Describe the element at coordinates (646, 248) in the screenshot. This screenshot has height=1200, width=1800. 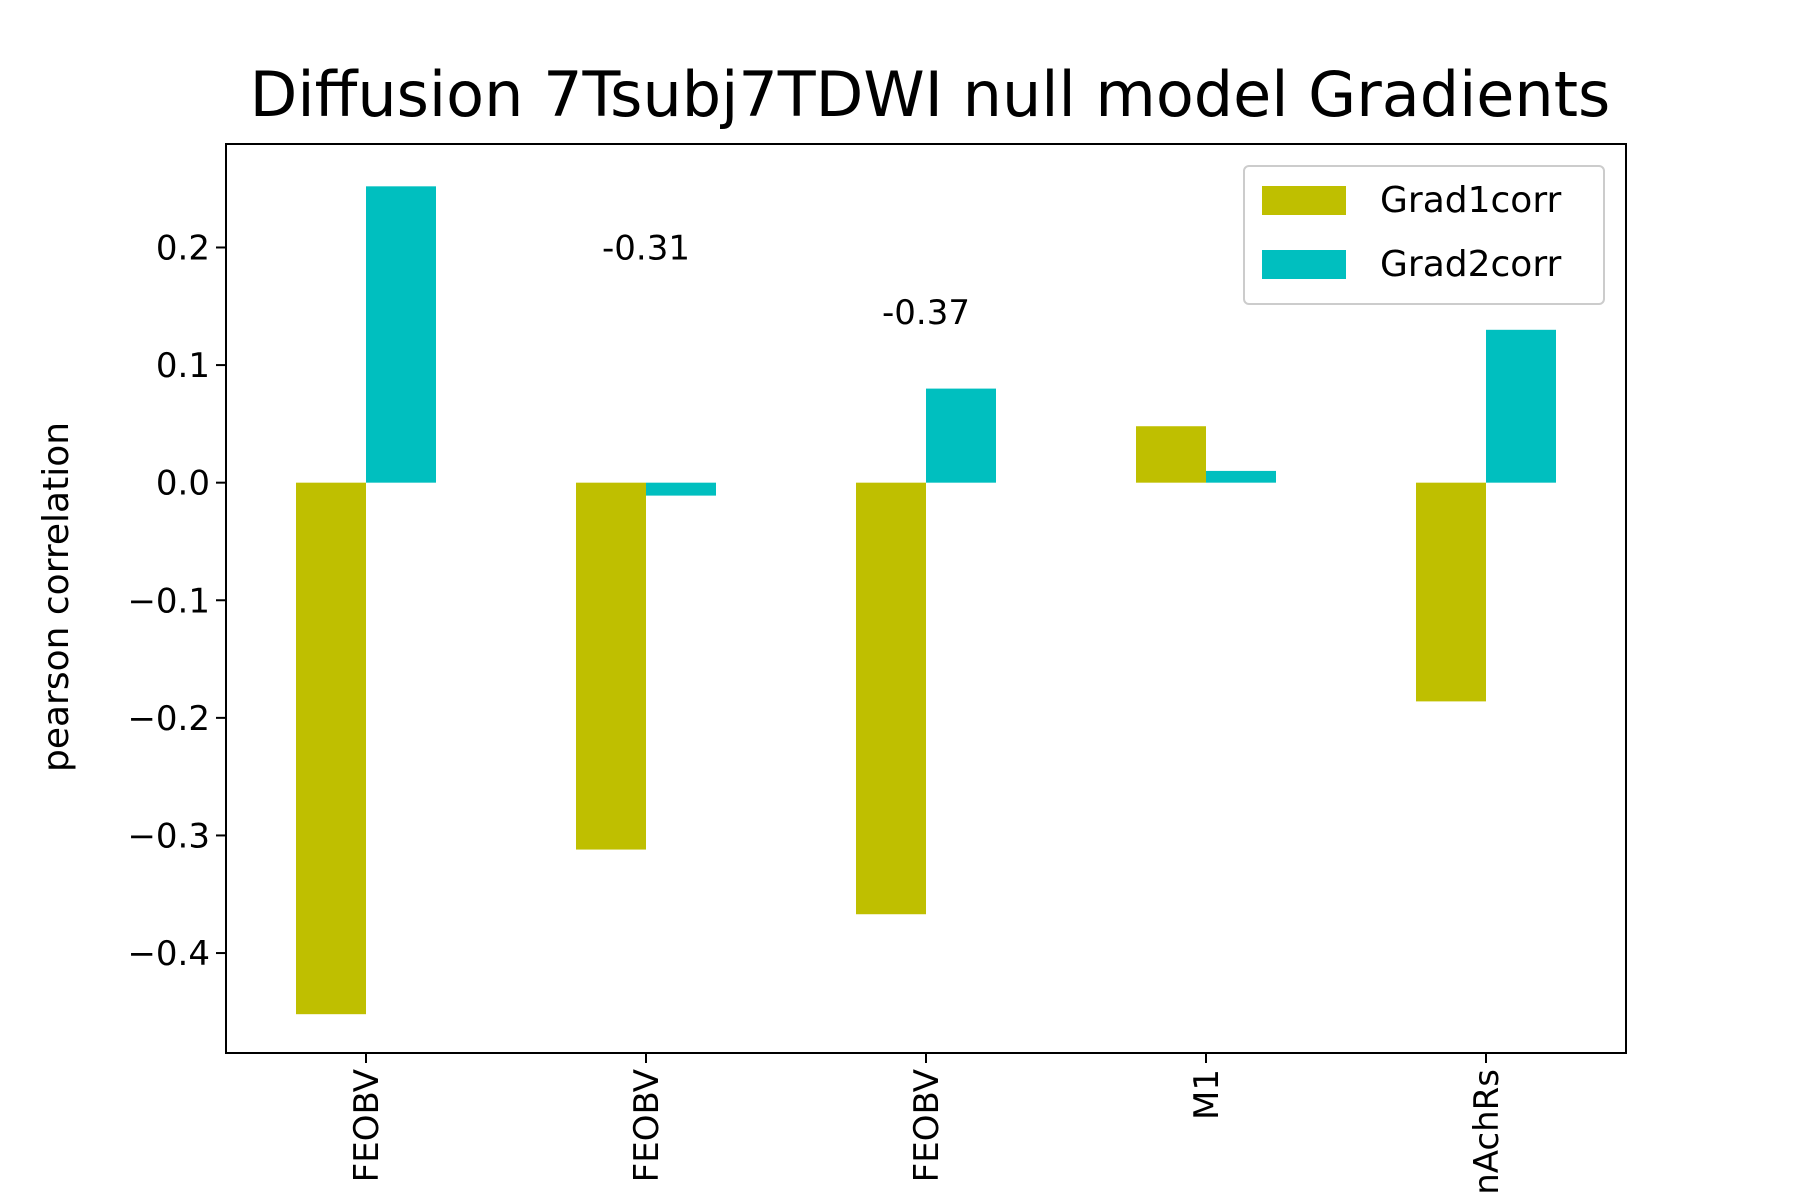
I see `data-annotation: -0.31` at that location.